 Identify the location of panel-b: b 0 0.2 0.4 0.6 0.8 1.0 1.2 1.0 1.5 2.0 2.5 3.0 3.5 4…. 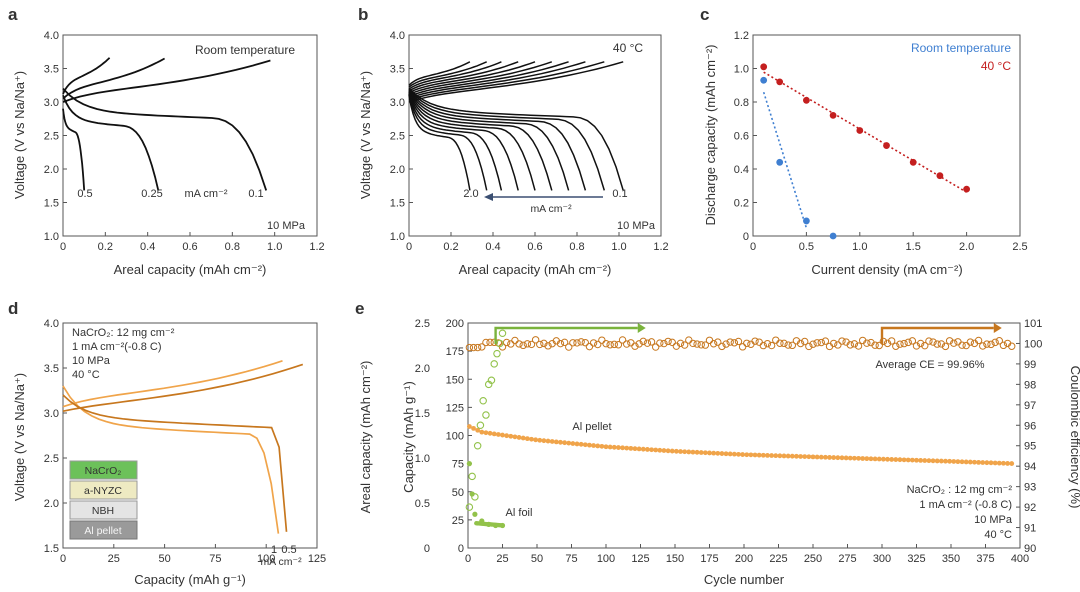
(513, 141).